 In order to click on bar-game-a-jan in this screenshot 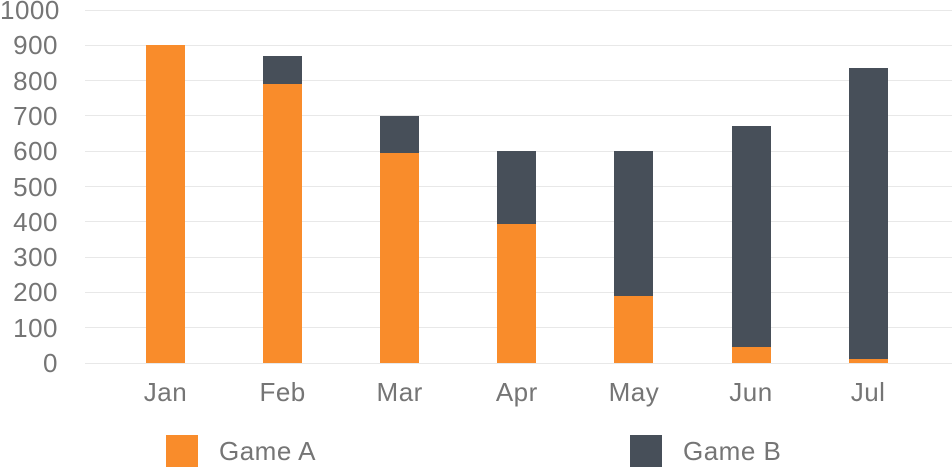, I will do `click(165, 204)`.